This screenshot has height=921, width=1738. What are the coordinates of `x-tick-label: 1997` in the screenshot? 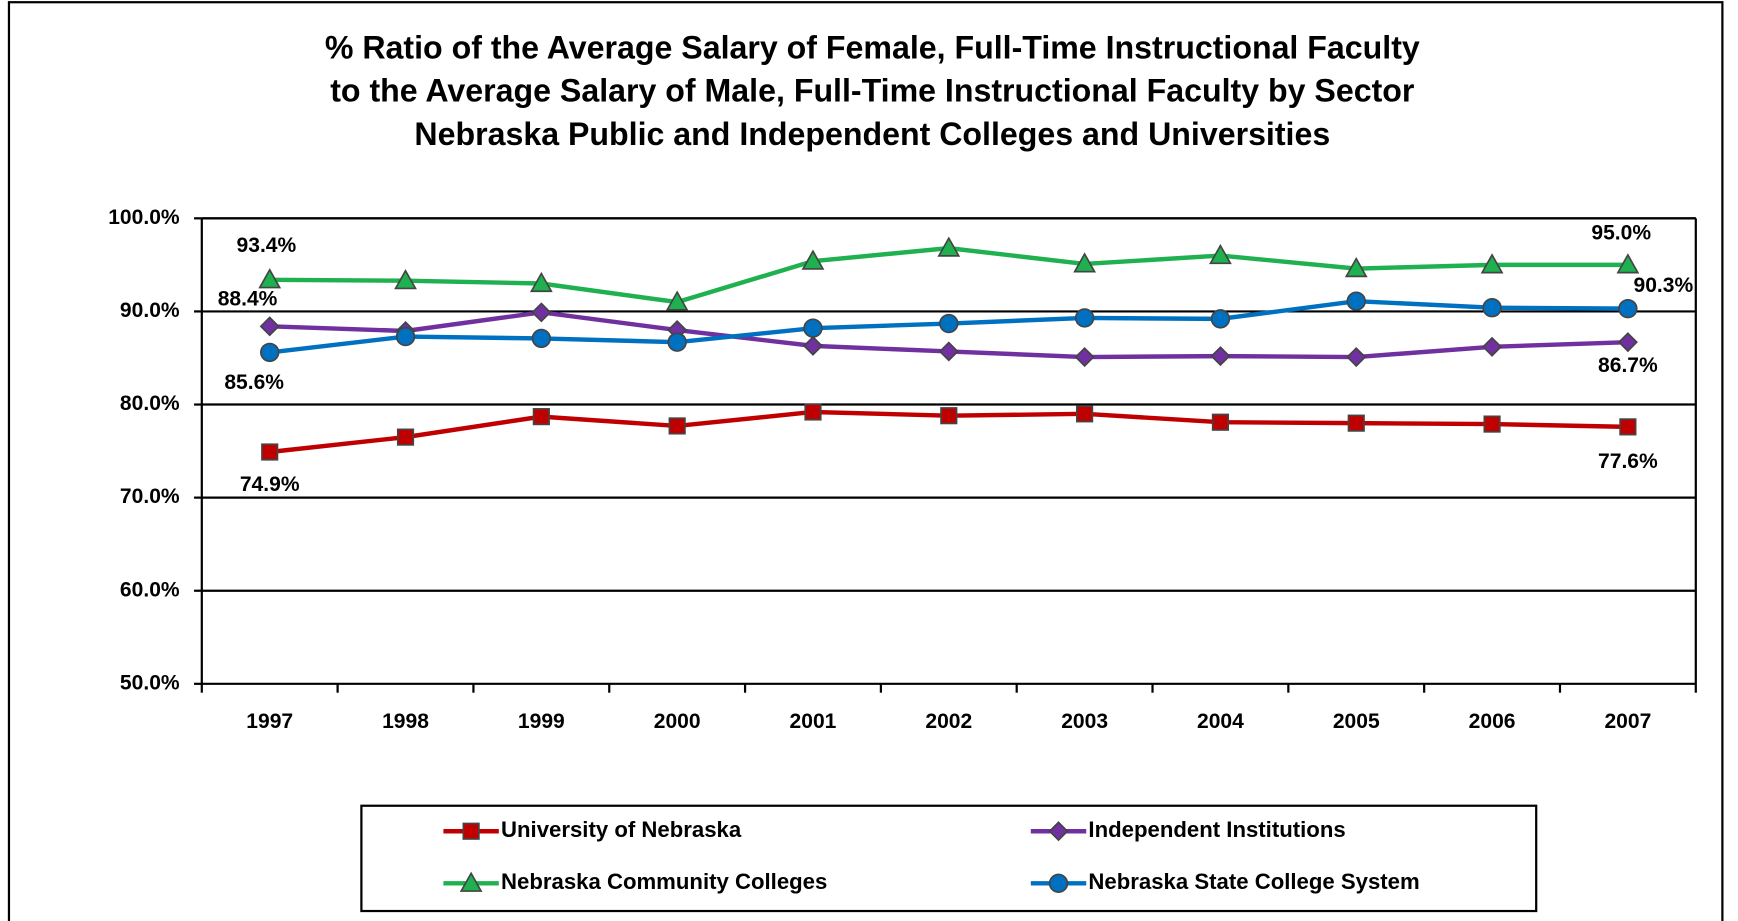 It's located at (269, 721).